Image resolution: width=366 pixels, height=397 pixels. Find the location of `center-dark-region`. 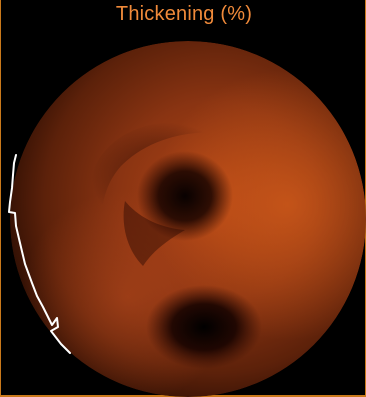

center-dark-region is located at coordinates (185, 196).